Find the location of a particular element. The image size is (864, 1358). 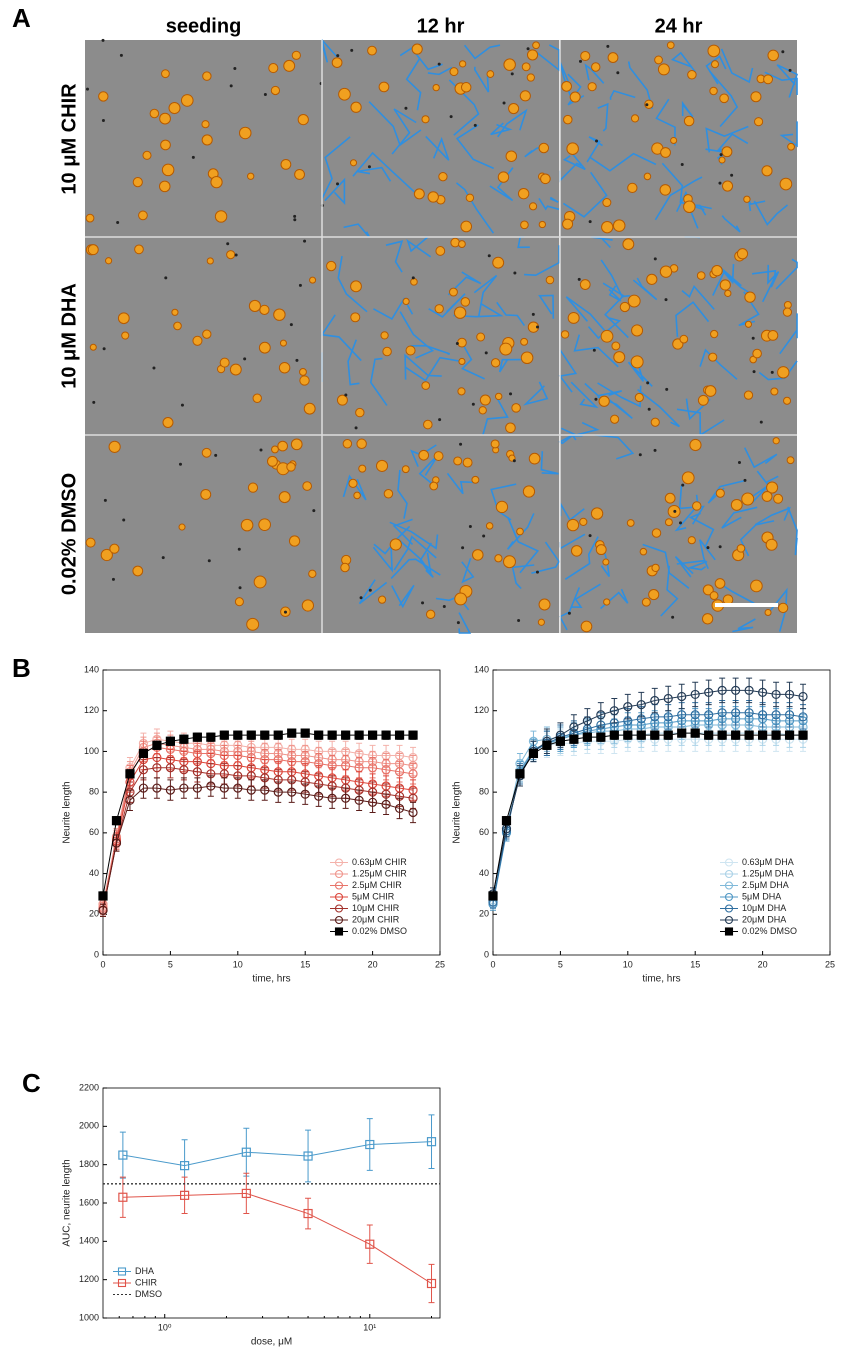

y-tick-label: 2200 is located at coordinates (89, 1087).